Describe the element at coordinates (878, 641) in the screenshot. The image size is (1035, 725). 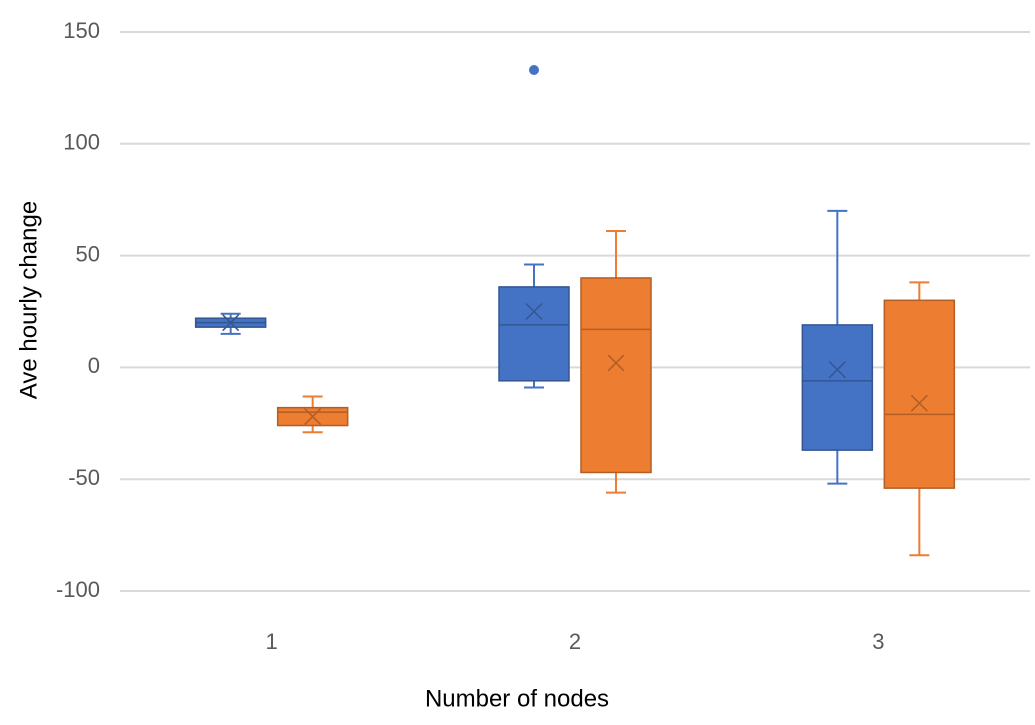
I see `x-tick-label: 3` at that location.